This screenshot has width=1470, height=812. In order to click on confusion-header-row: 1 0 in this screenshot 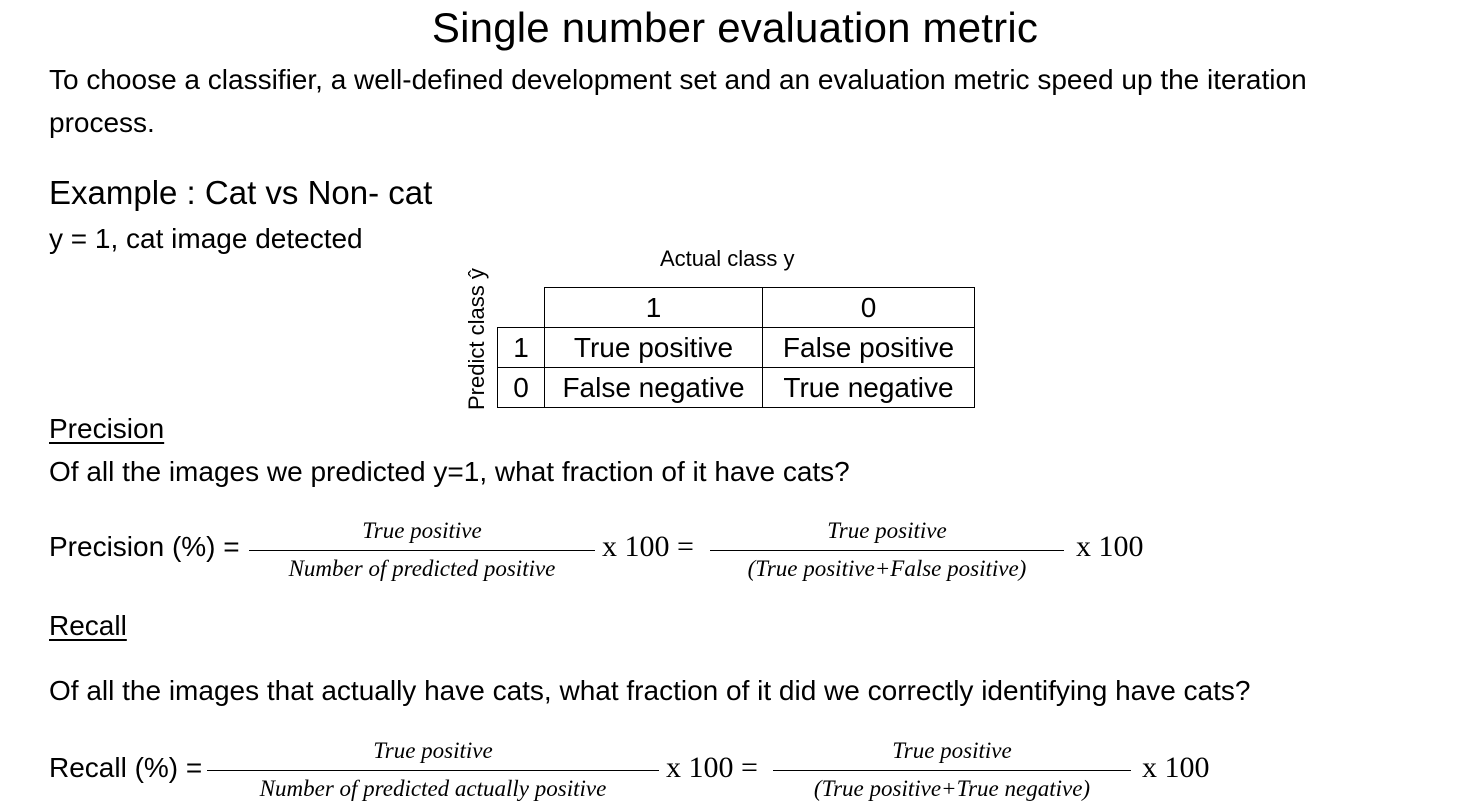, I will do `click(736, 307)`.